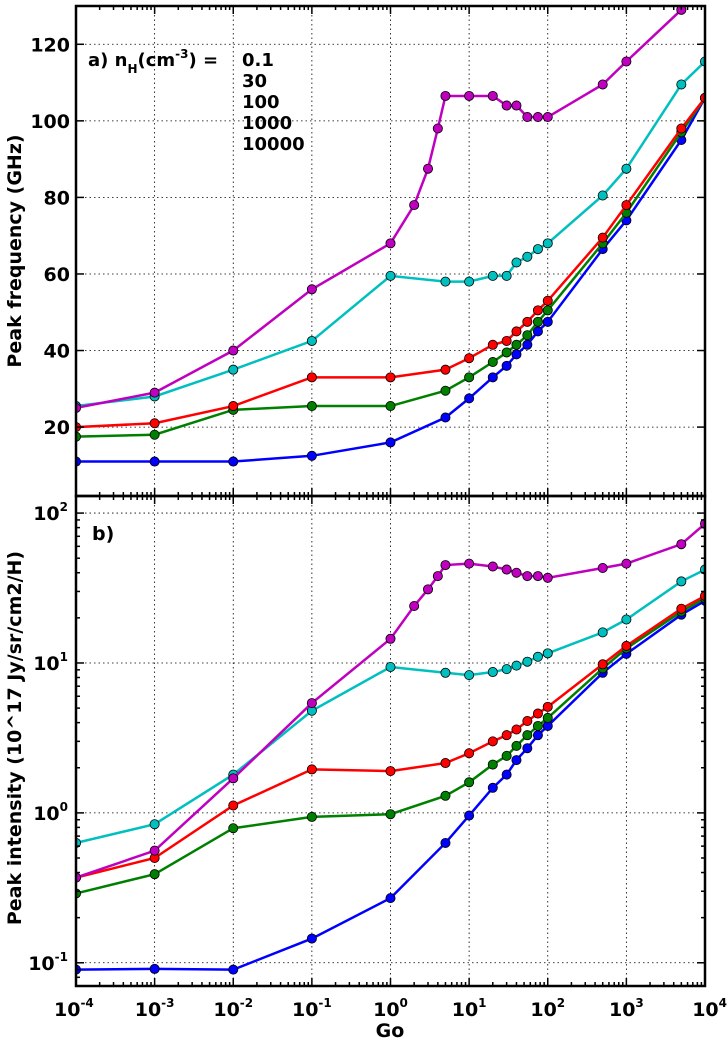 The height and width of the screenshot is (1041, 727). Describe the element at coordinates (103, 534) in the screenshot. I see `panel-b-label: b)` at that location.